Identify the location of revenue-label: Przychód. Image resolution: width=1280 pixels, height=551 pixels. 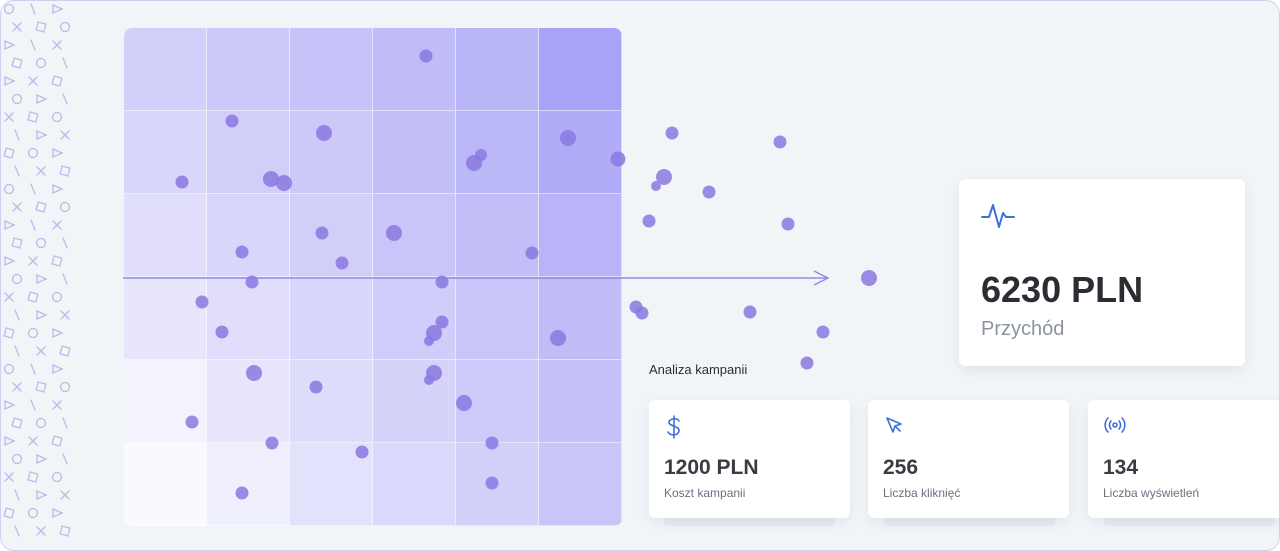
(1023, 329).